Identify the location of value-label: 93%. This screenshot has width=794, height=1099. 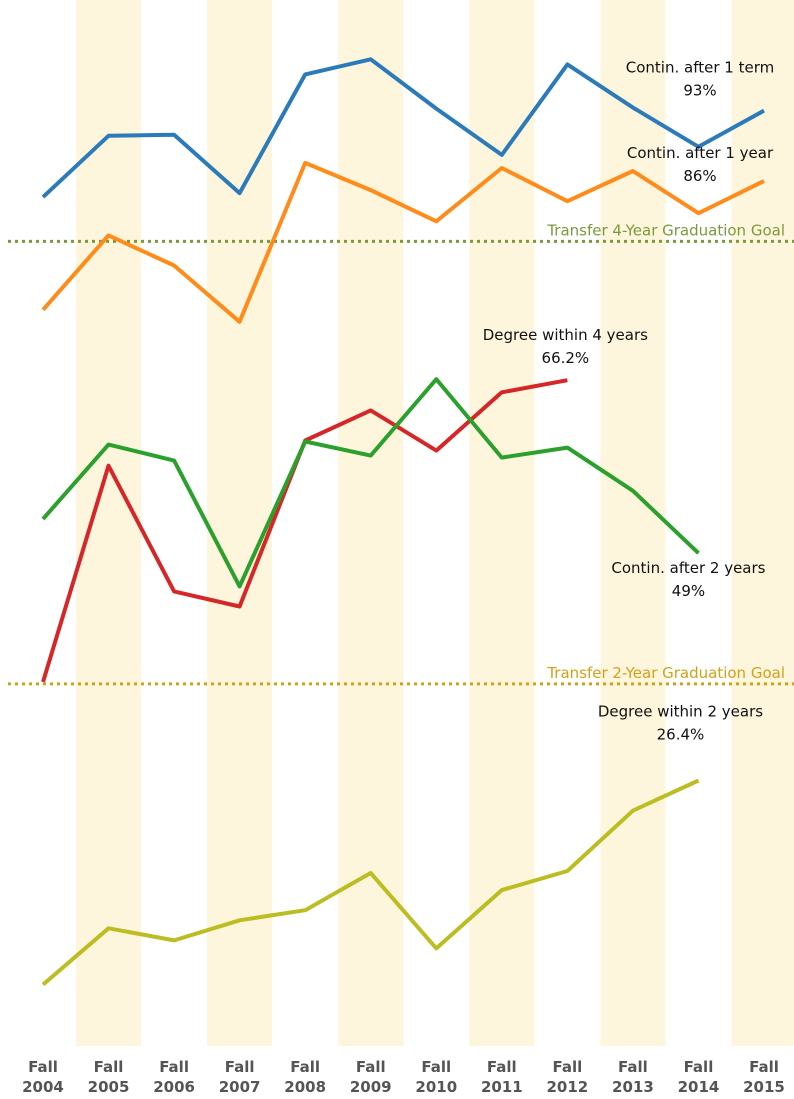
(699, 91).